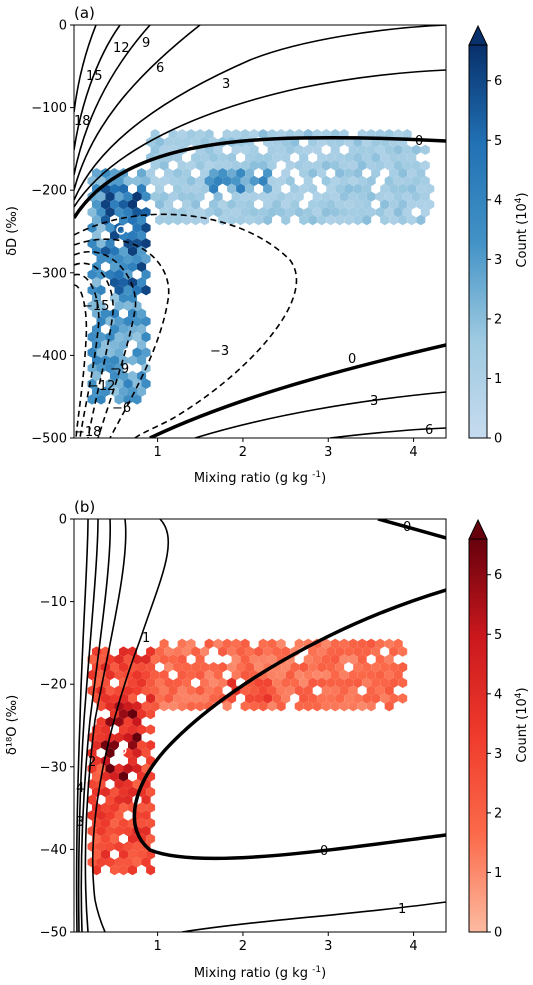  I want to click on panel-a-median-marker, so click(121, 230).